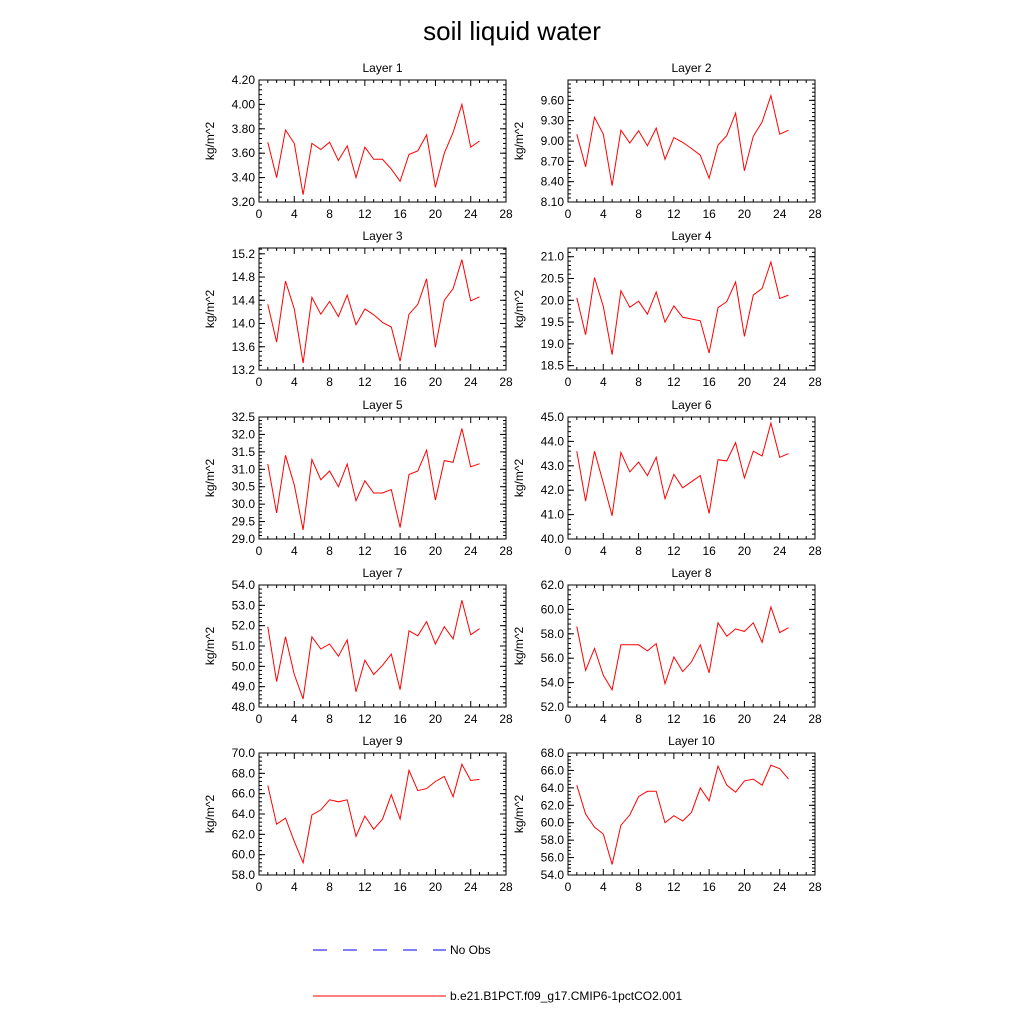 The image size is (1024, 1024). I want to click on panel-title: Layer 9, so click(382, 741).